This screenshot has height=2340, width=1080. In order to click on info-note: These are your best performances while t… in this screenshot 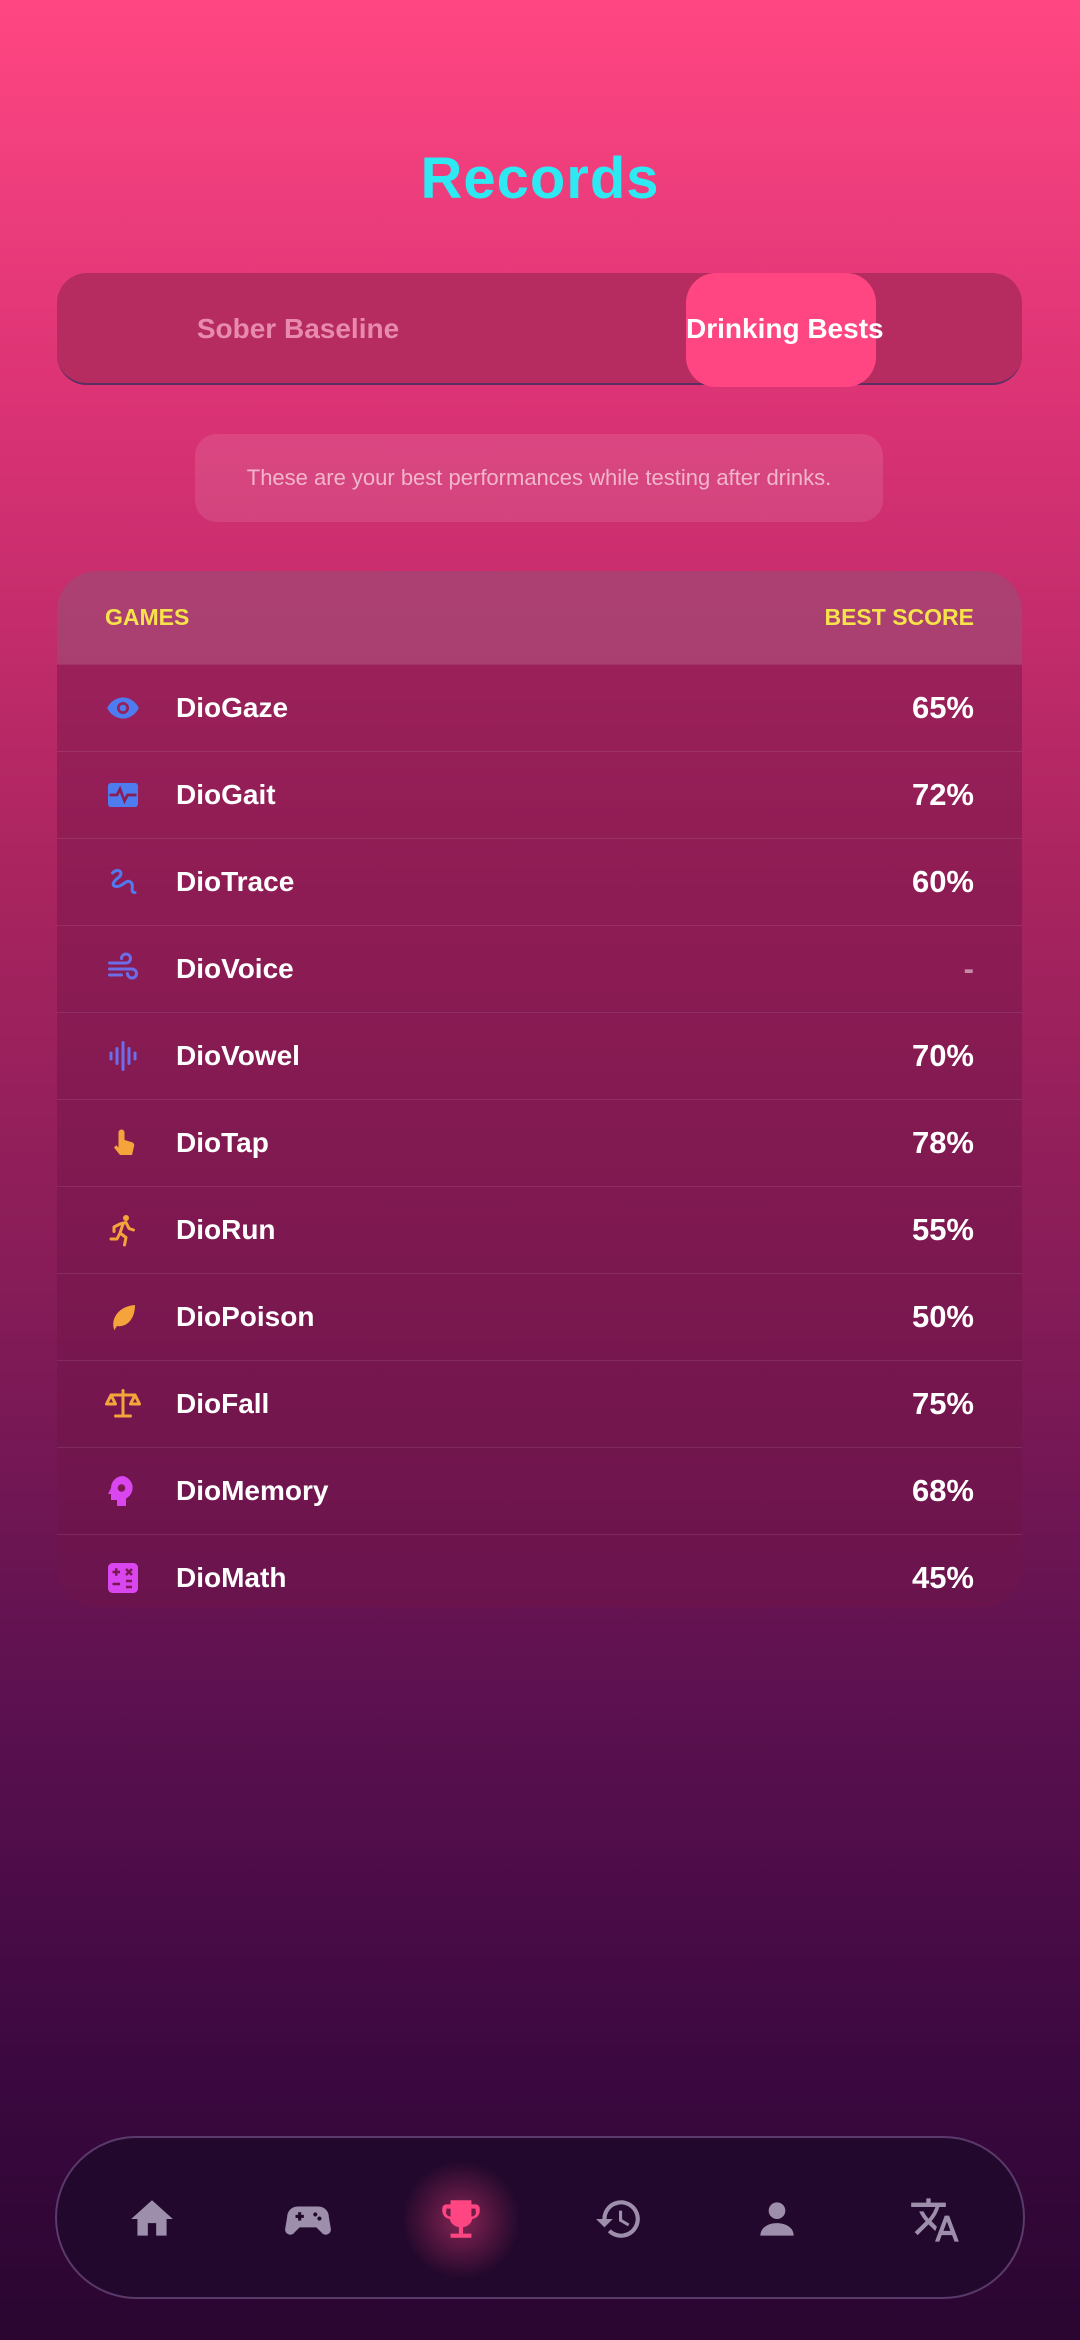, I will do `click(539, 478)`.